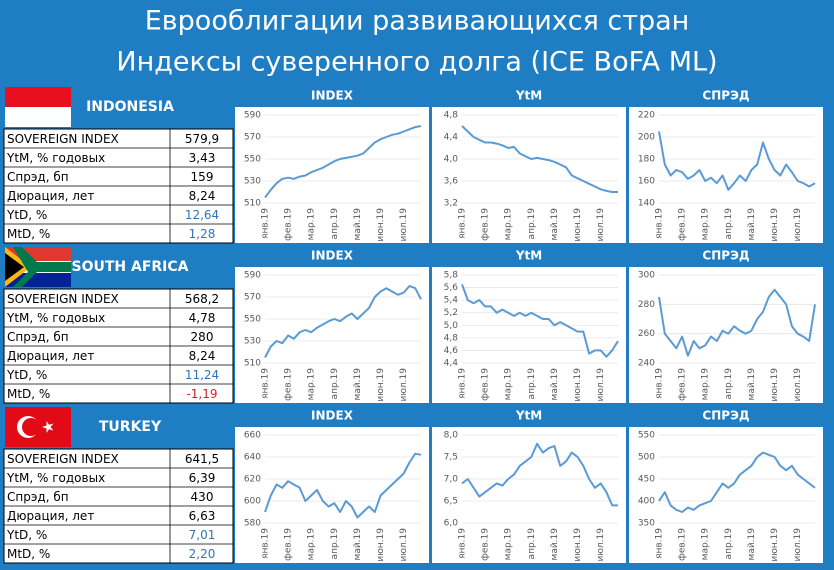  What do you see at coordinates (646, 160) in the screenshot?
I see `y-tick-label: 180` at bounding box center [646, 160].